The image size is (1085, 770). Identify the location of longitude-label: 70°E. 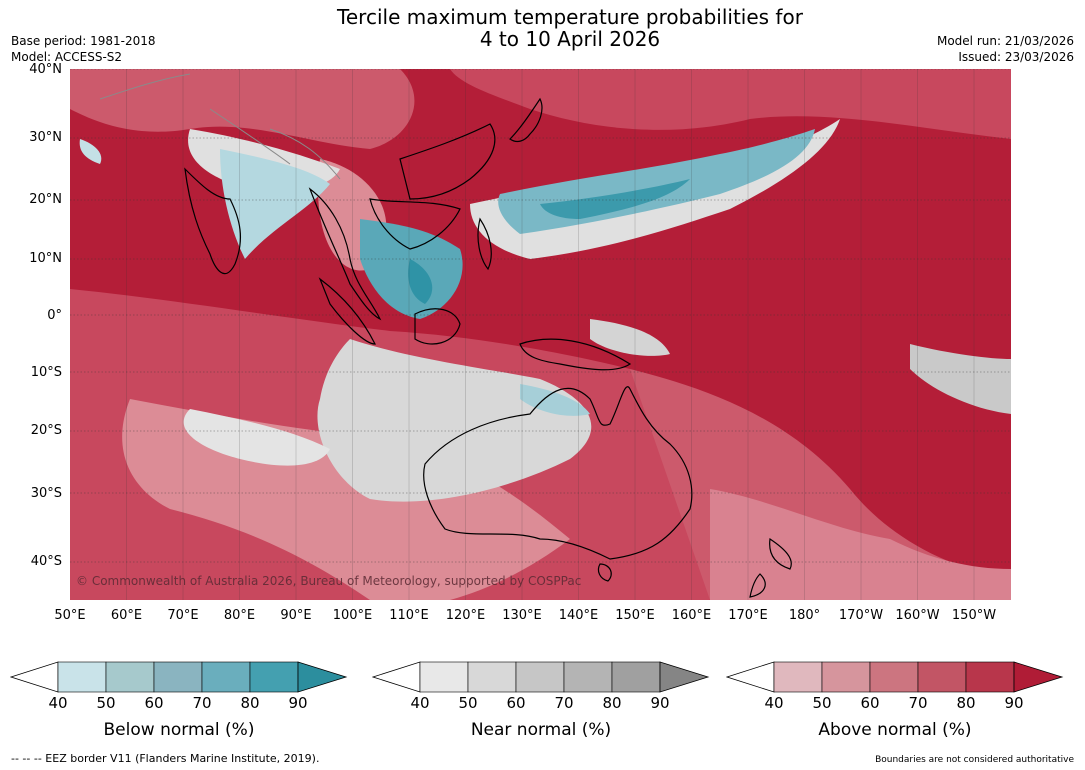
(183, 615).